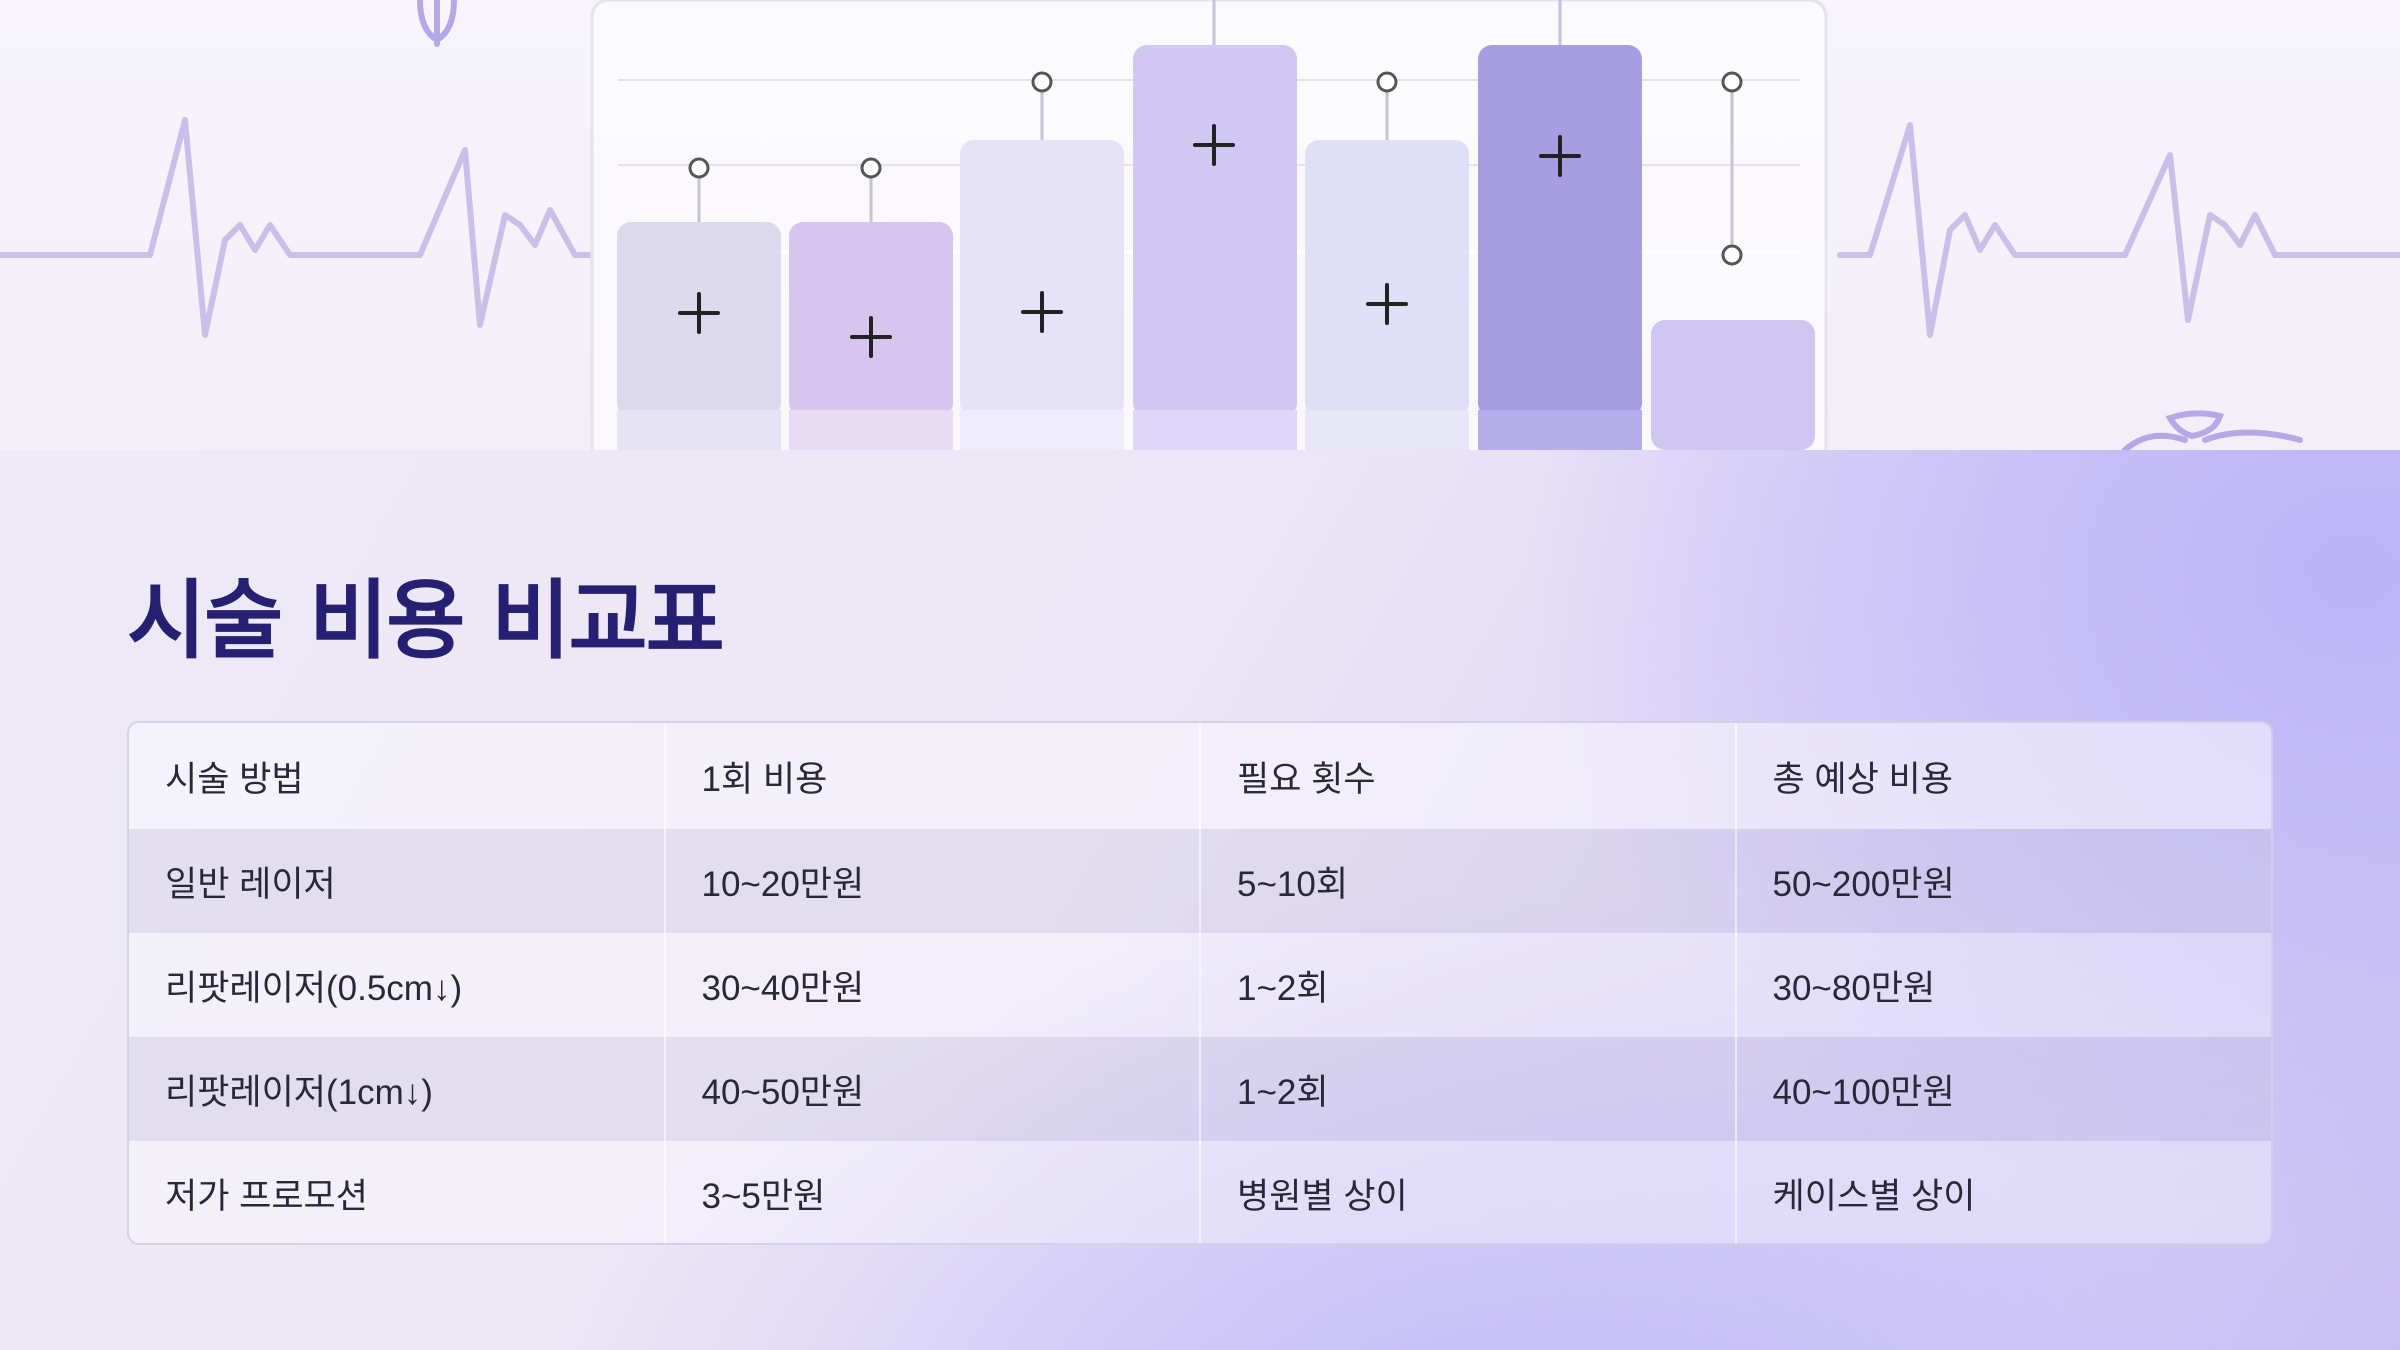  I want to click on table-cell: 5~10회, so click(1468, 881).